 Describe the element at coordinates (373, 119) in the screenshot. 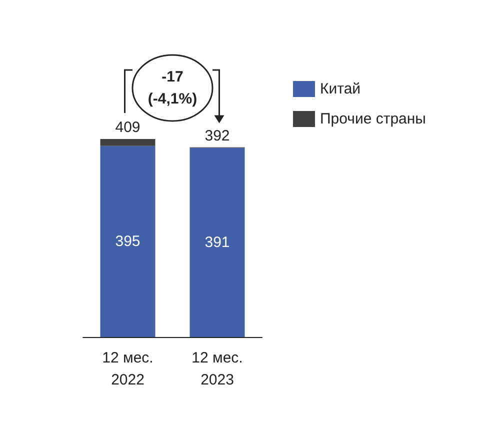

I see `legend-label: Прочие страны` at that location.